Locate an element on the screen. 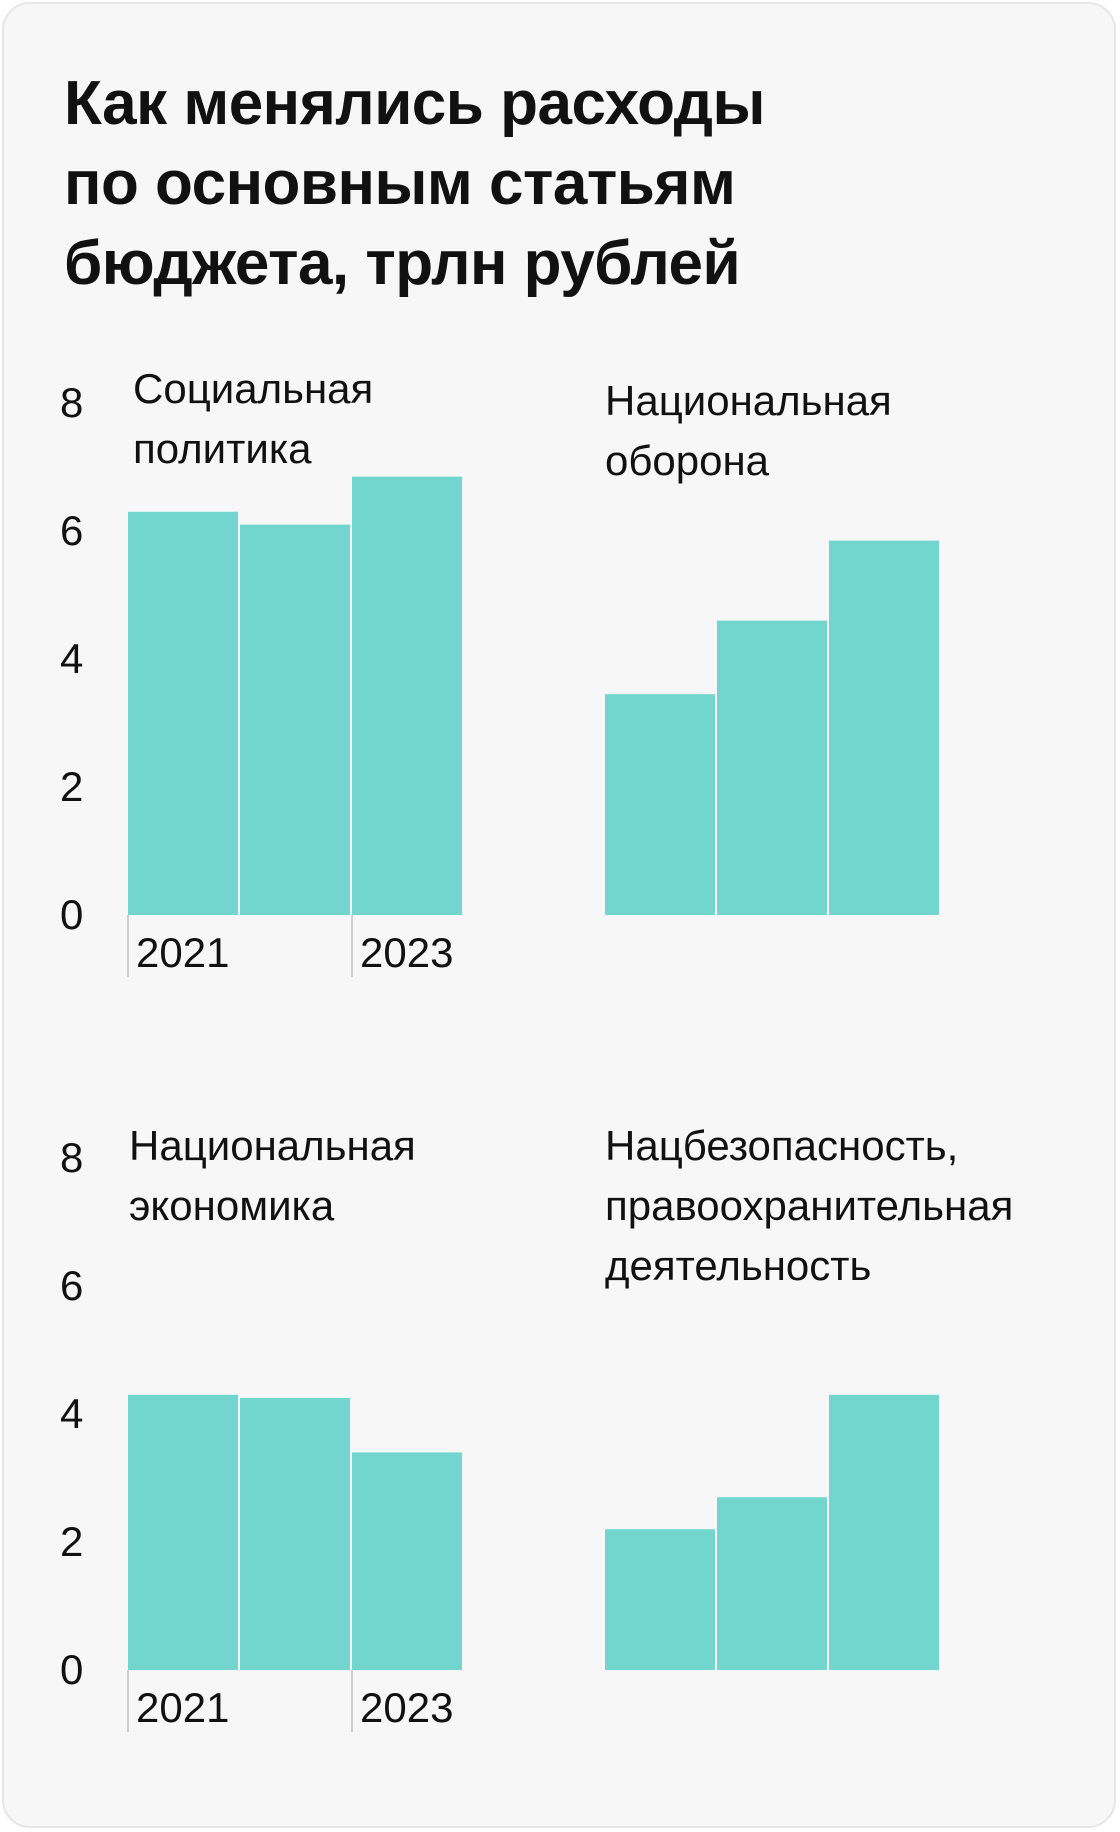 The image size is (1120, 1832). panel-title-line: политика is located at coordinates (222, 448).